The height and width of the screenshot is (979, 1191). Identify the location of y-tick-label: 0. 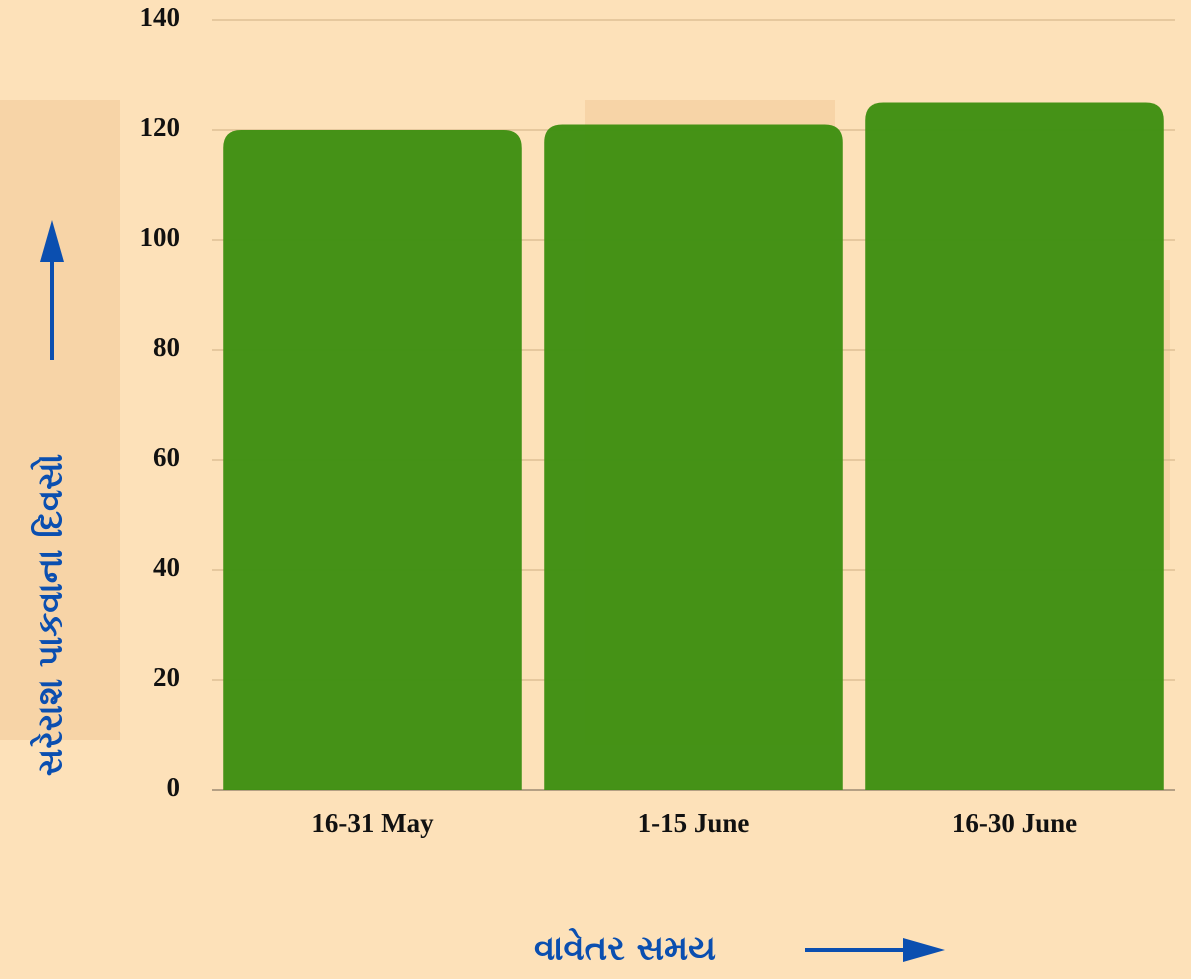
(174, 787).